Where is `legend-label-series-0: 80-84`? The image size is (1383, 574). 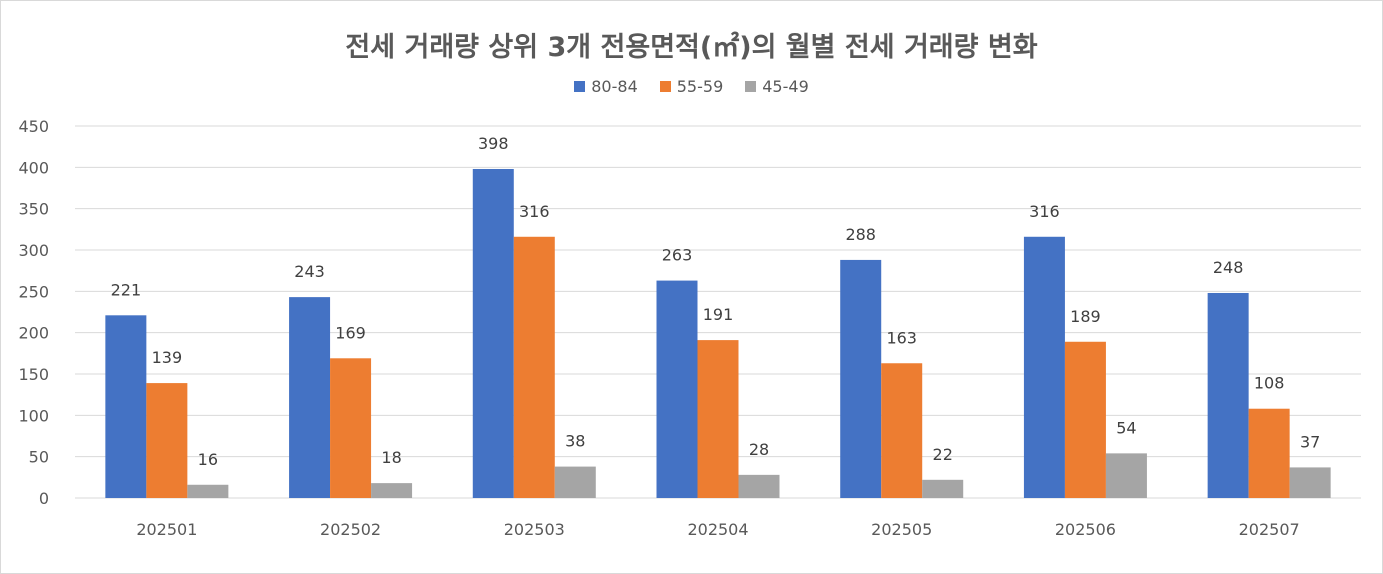
legend-label-series-0: 80-84 is located at coordinates (614, 86).